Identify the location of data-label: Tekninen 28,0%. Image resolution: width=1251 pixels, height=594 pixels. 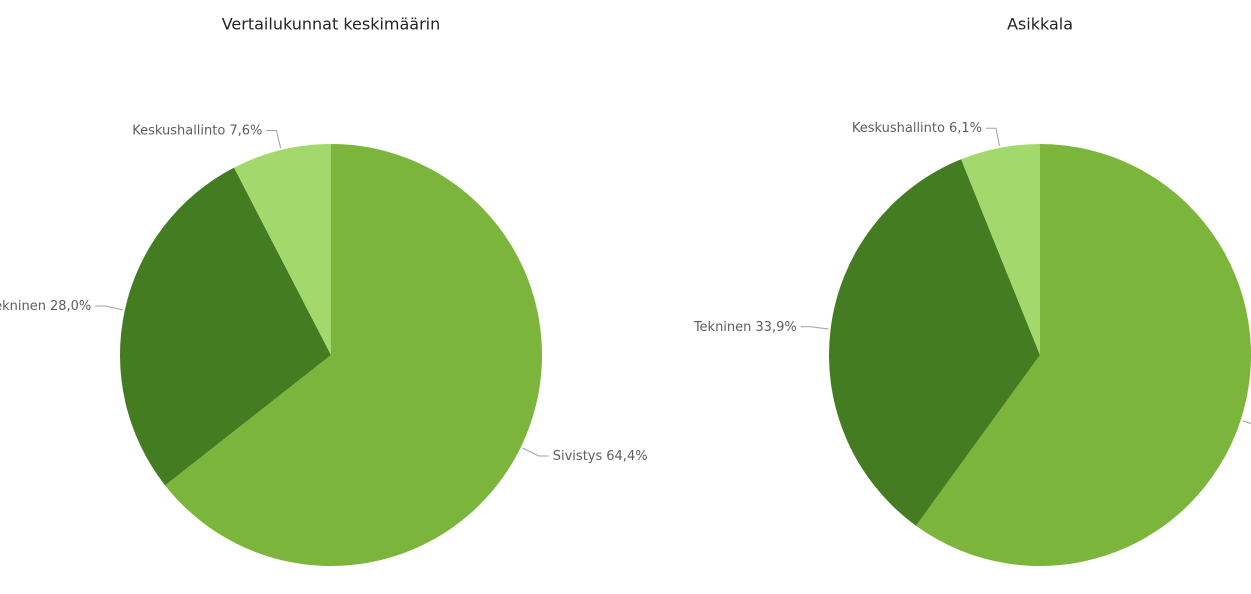
(45, 306).